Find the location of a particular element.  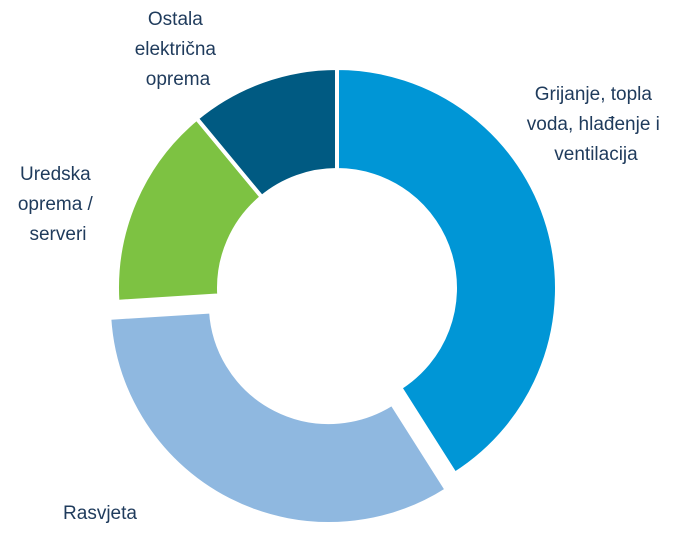

label-line: električna is located at coordinates (178, 49).